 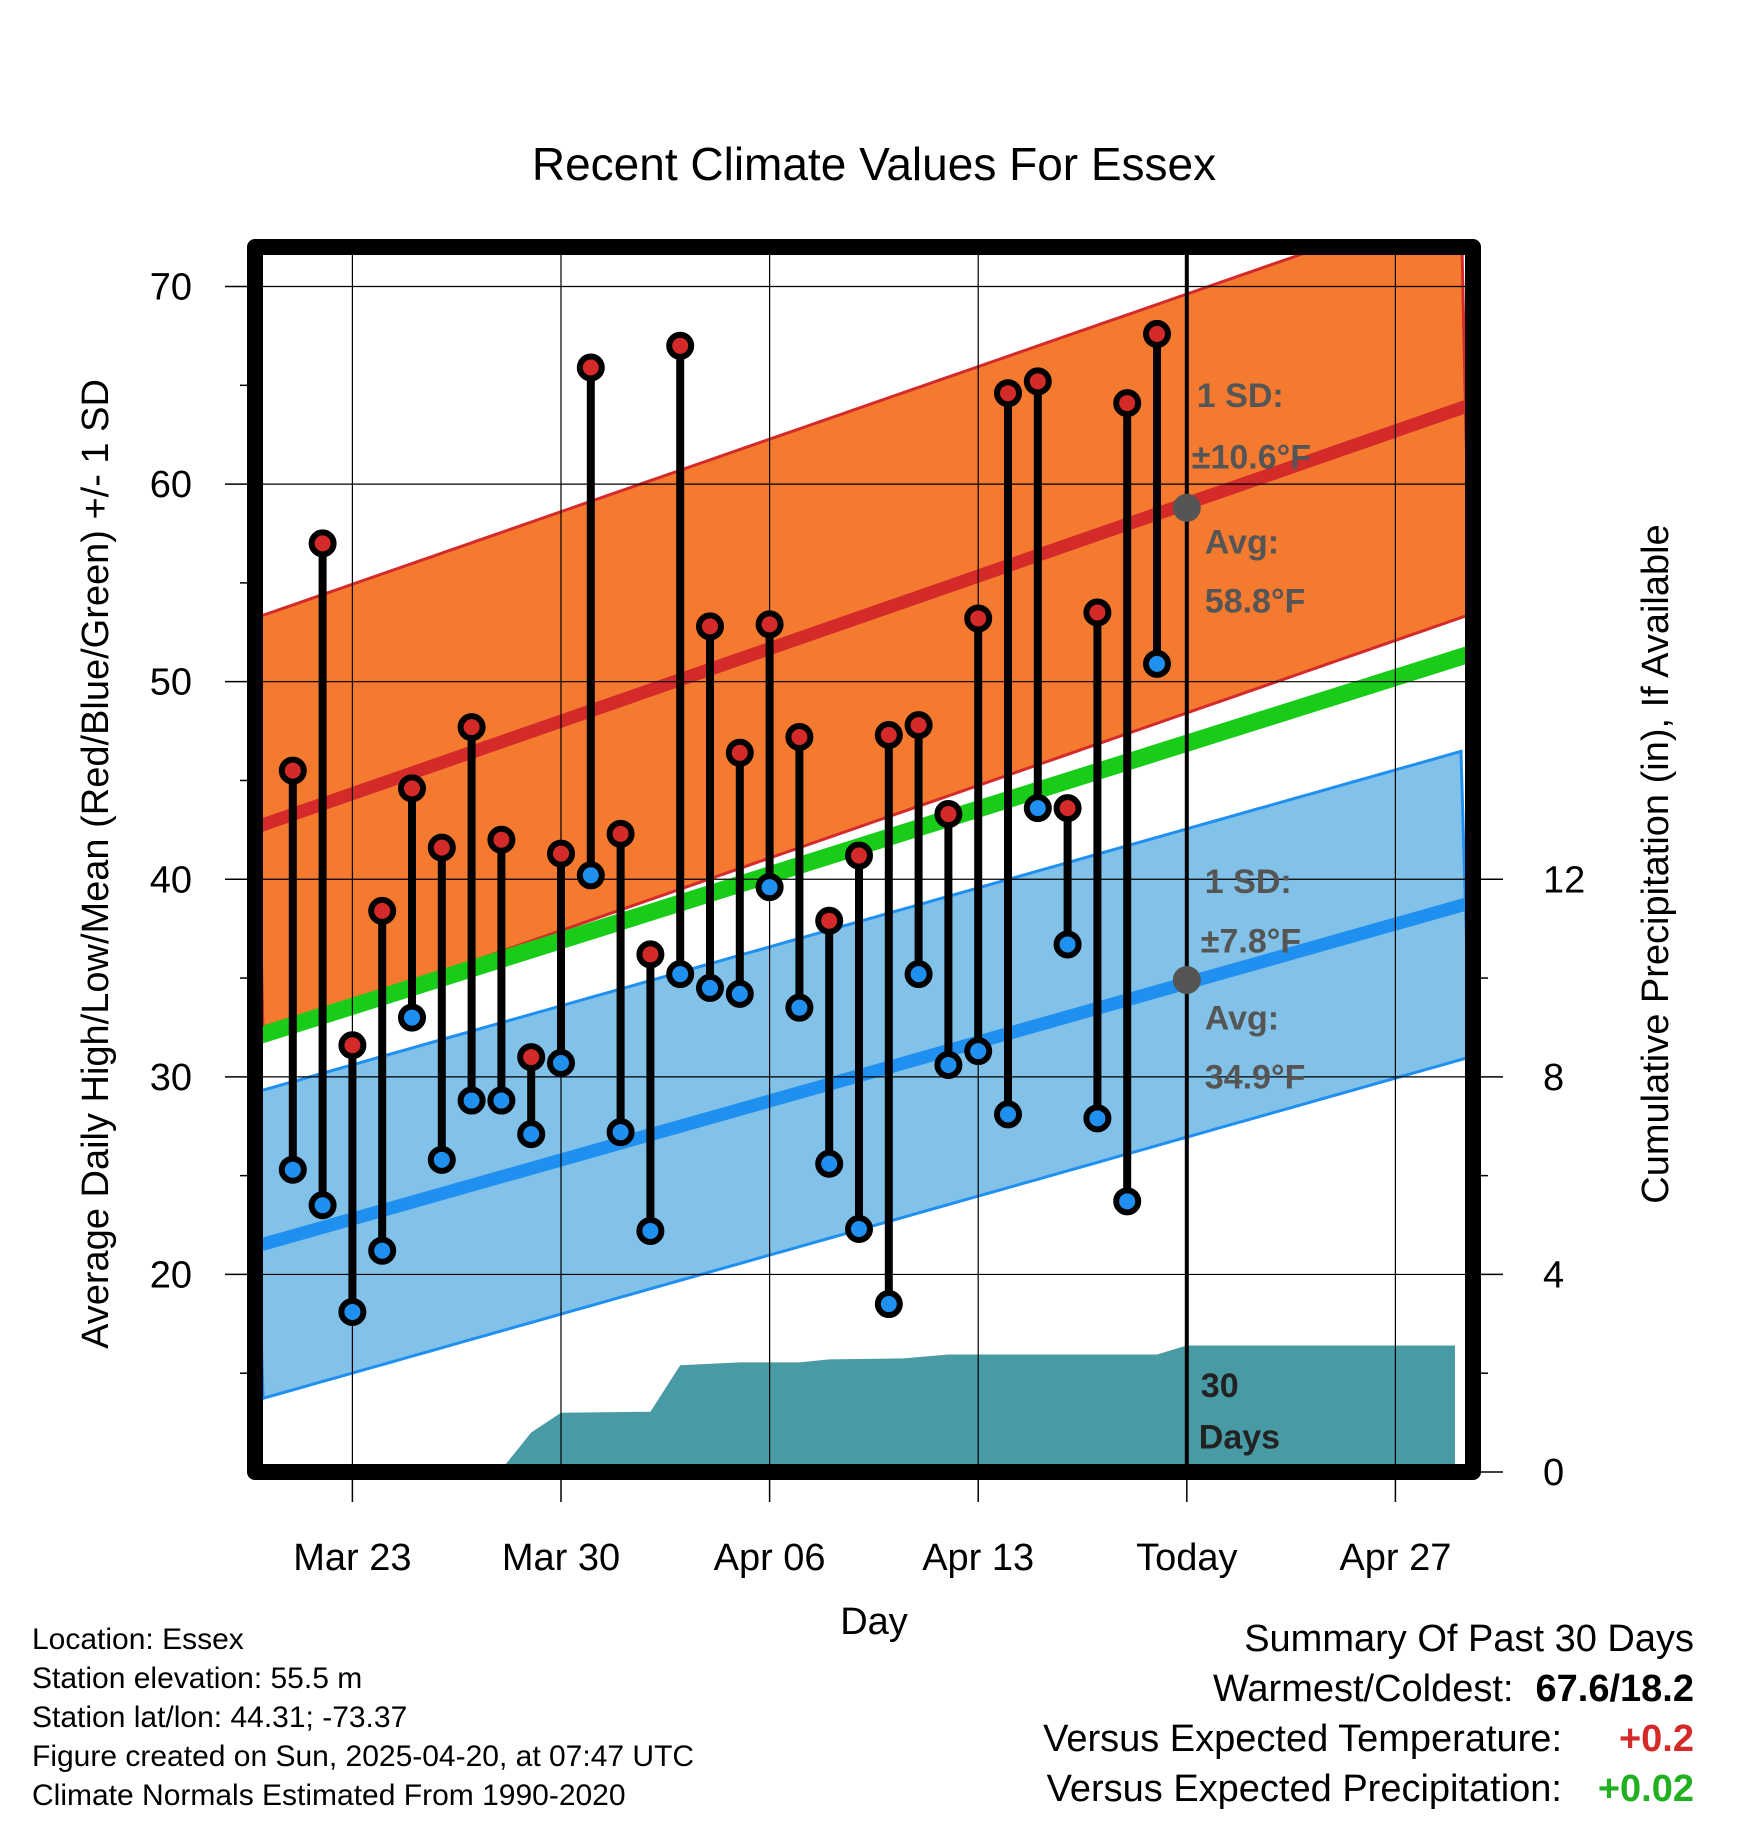 What do you see at coordinates (978, 1558) in the screenshot?
I see `x-tick-label: Apr 13` at bounding box center [978, 1558].